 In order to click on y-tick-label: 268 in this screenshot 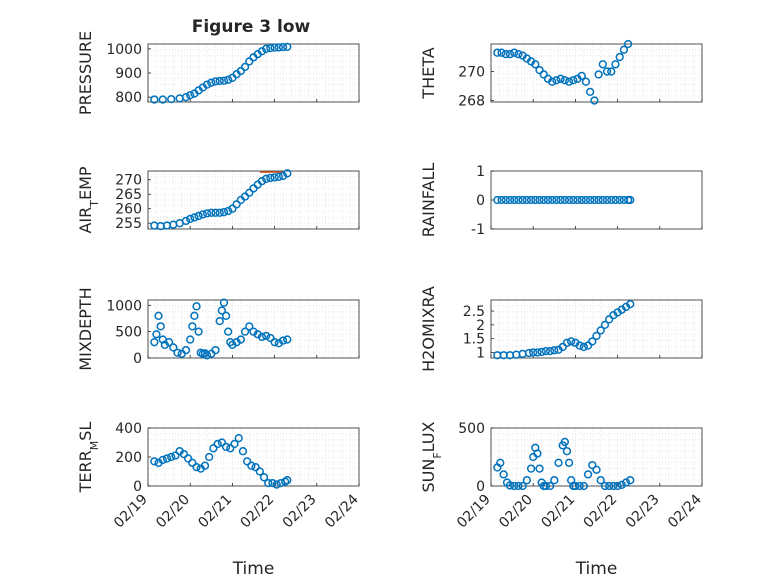, I will do `click(471, 102)`.